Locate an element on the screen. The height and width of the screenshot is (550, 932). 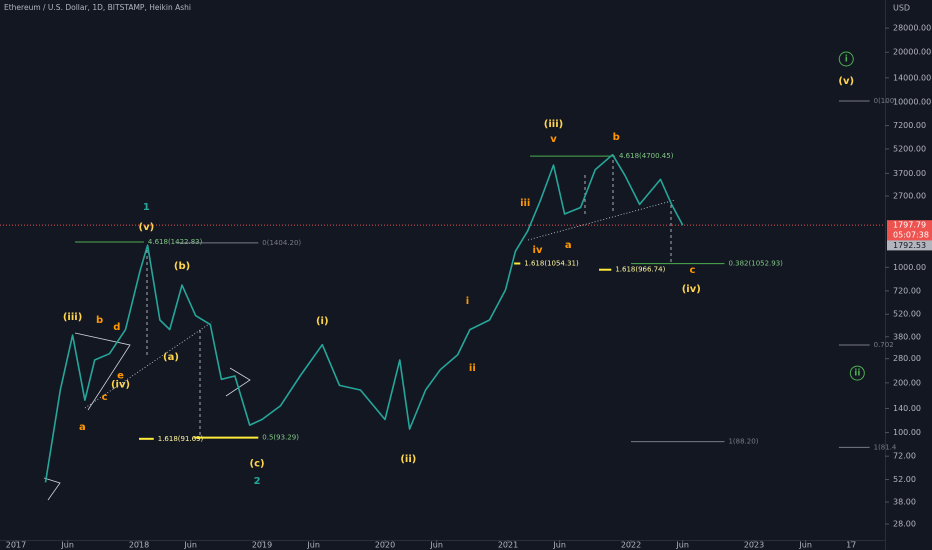
y-tick-label: 5200.00 is located at coordinates (909, 148).